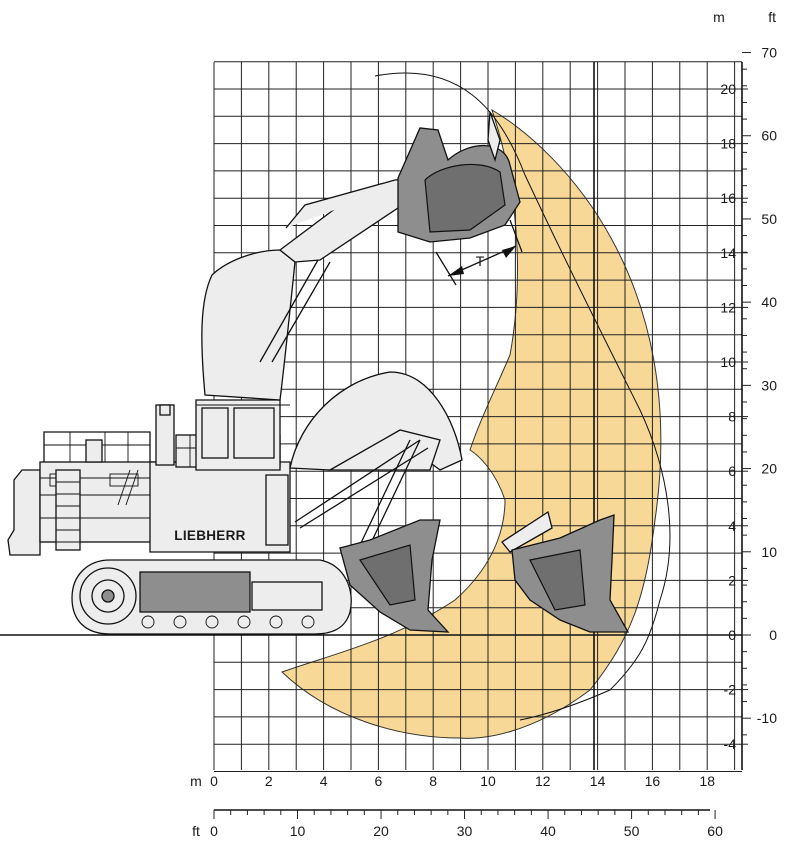 The width and height of the screenshot is (787, 843). What do you see at coordinates (732, 417) in the screenshot?
I see `metric-height-label: 8` at bounding box center [732, 417].